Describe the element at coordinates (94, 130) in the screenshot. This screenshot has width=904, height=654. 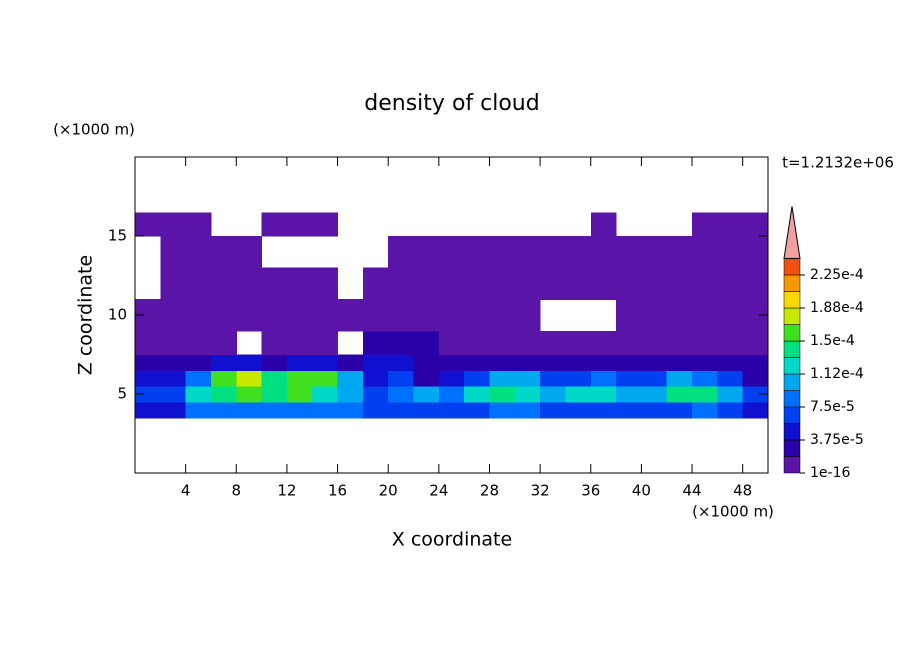
I see `y-unit: (×1000 m)` at that location.